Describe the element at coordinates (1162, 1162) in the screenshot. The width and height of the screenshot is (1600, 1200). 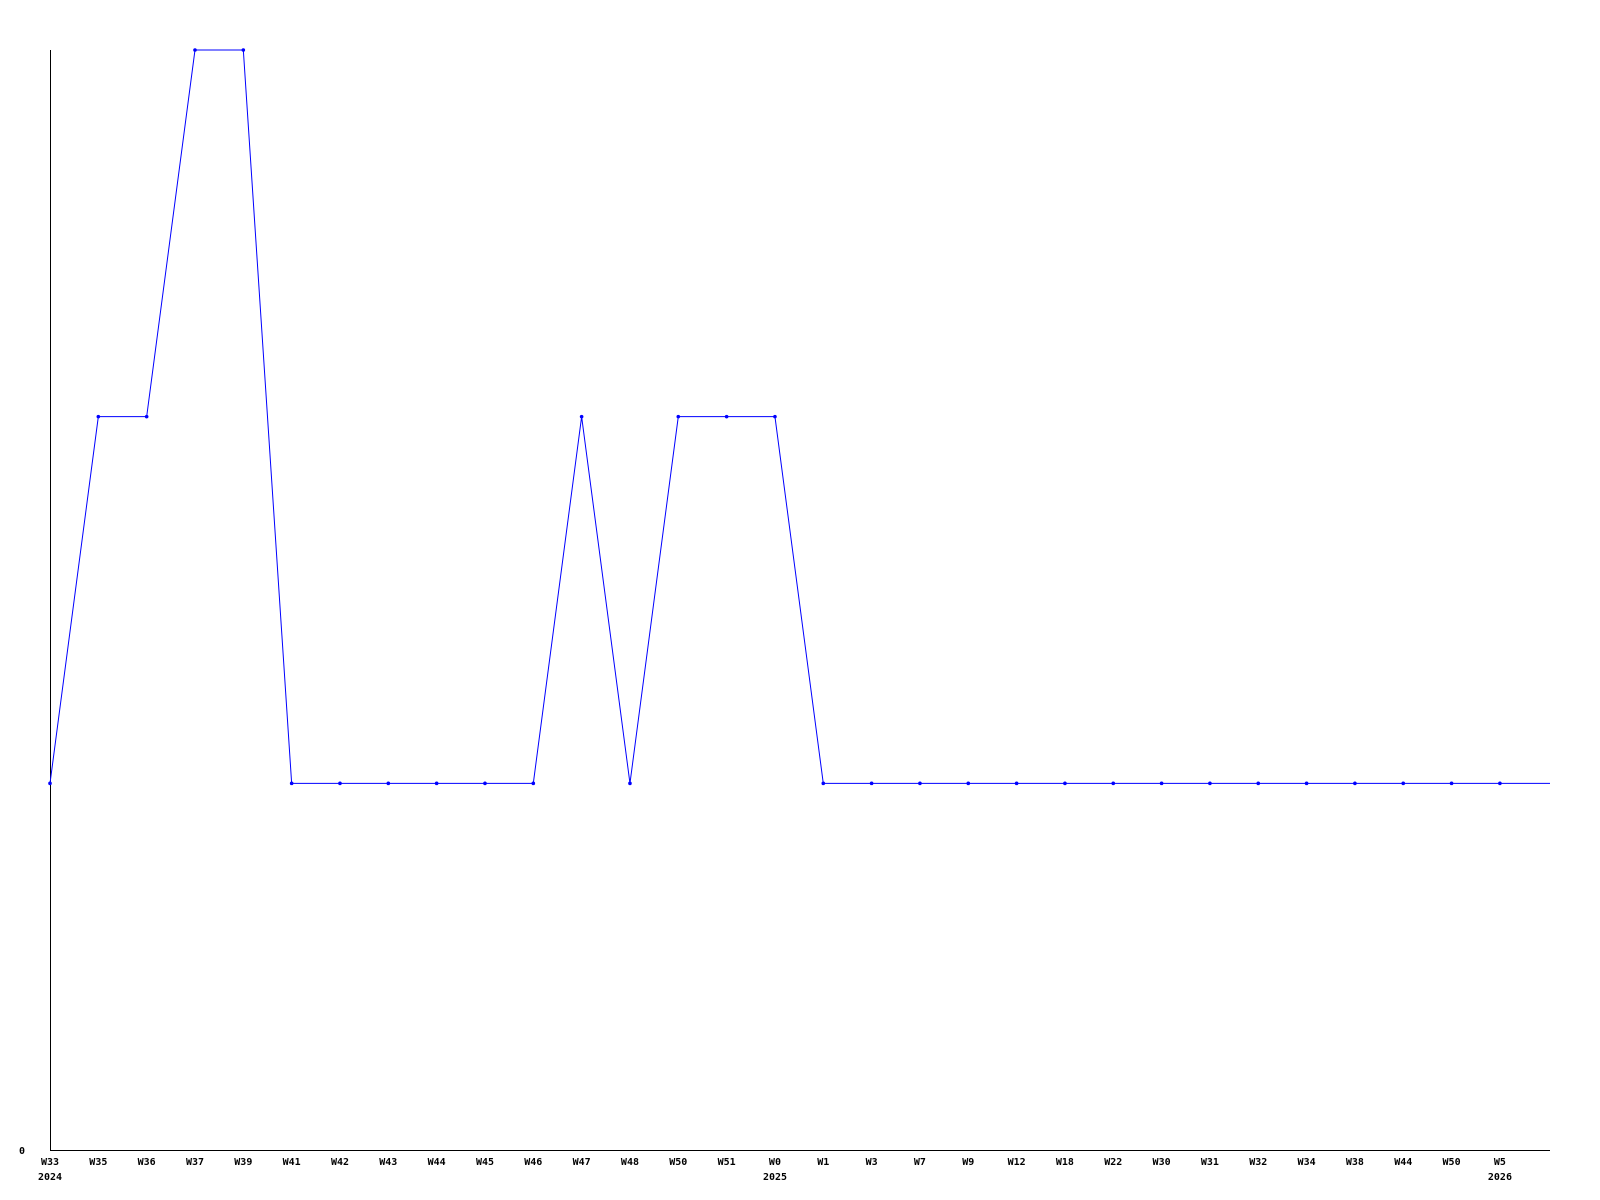
I see `x-tick-label-23: W30` at that location.